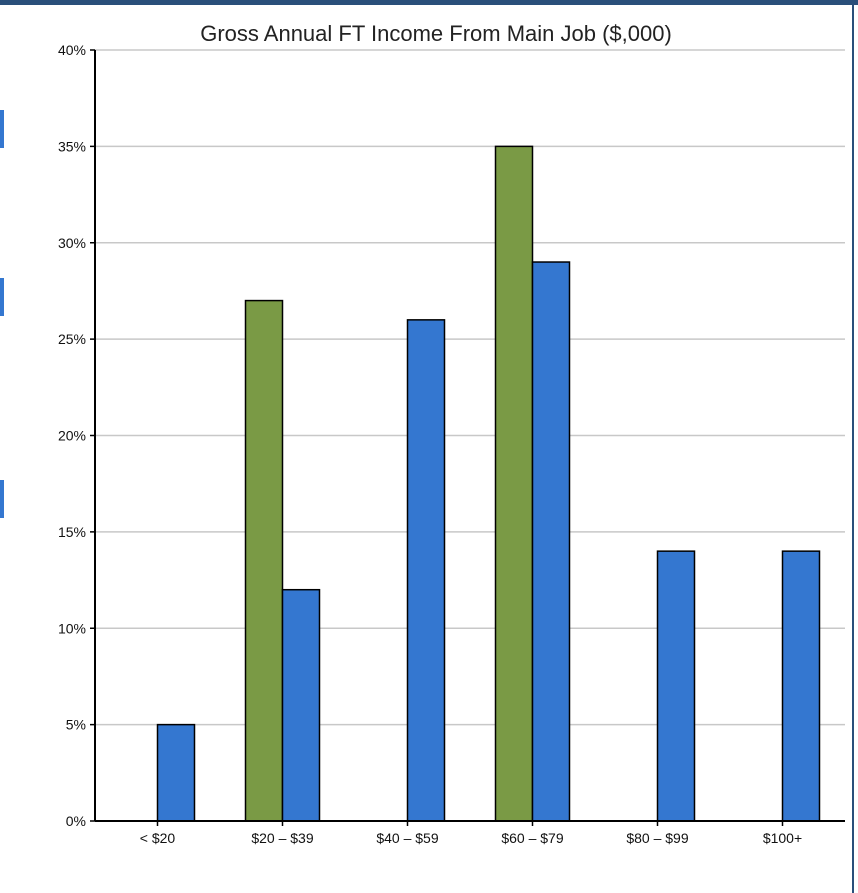  I want to click on y-tick-label: 0%, so click(76, 821).